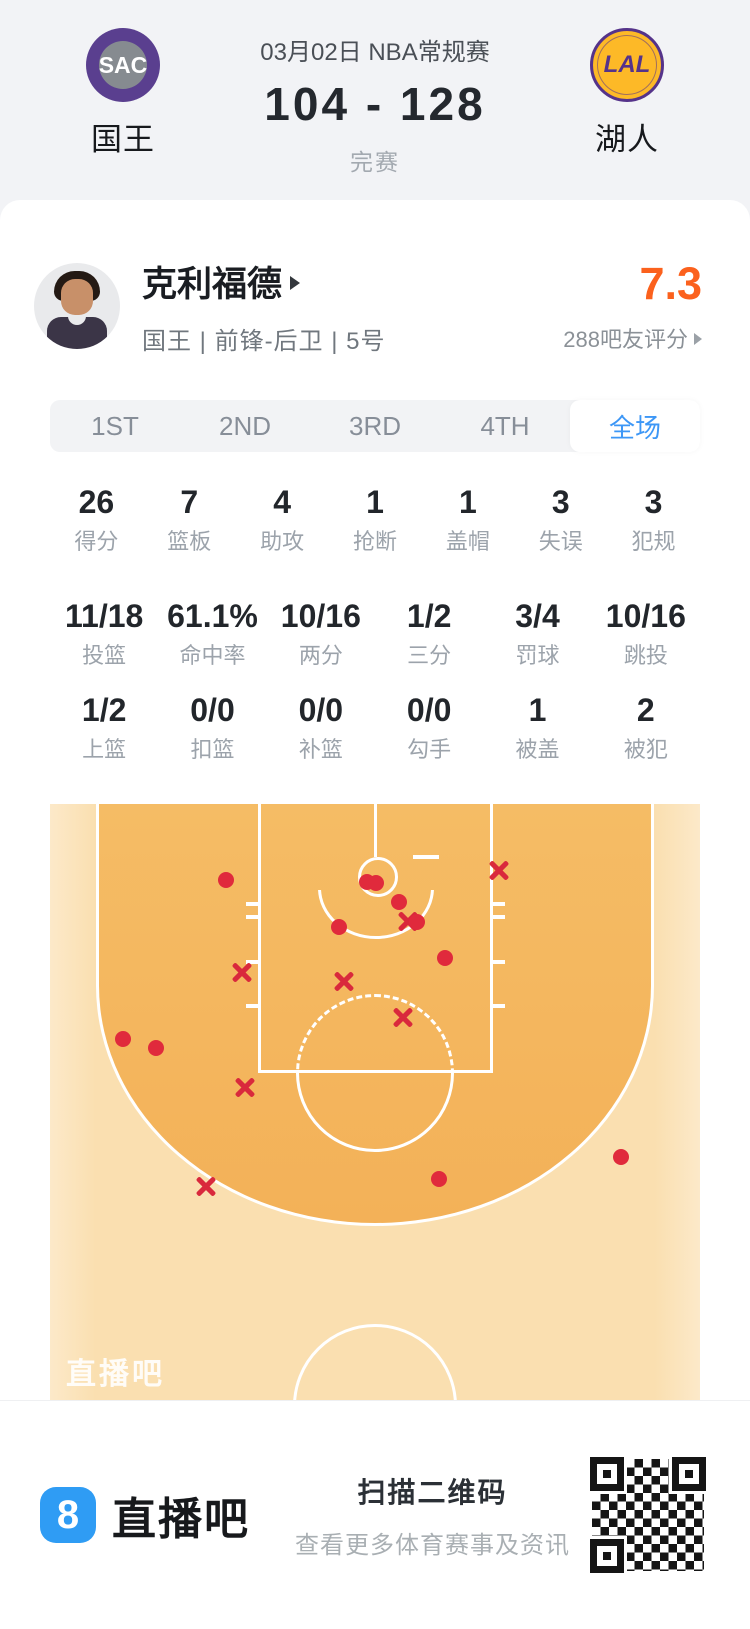 This screenshot has width=750, height=1629. What do you see at coordinates (104, 616) in the screenshot?
I see `stat-value: 11/18` at bounding box center [104, 616].